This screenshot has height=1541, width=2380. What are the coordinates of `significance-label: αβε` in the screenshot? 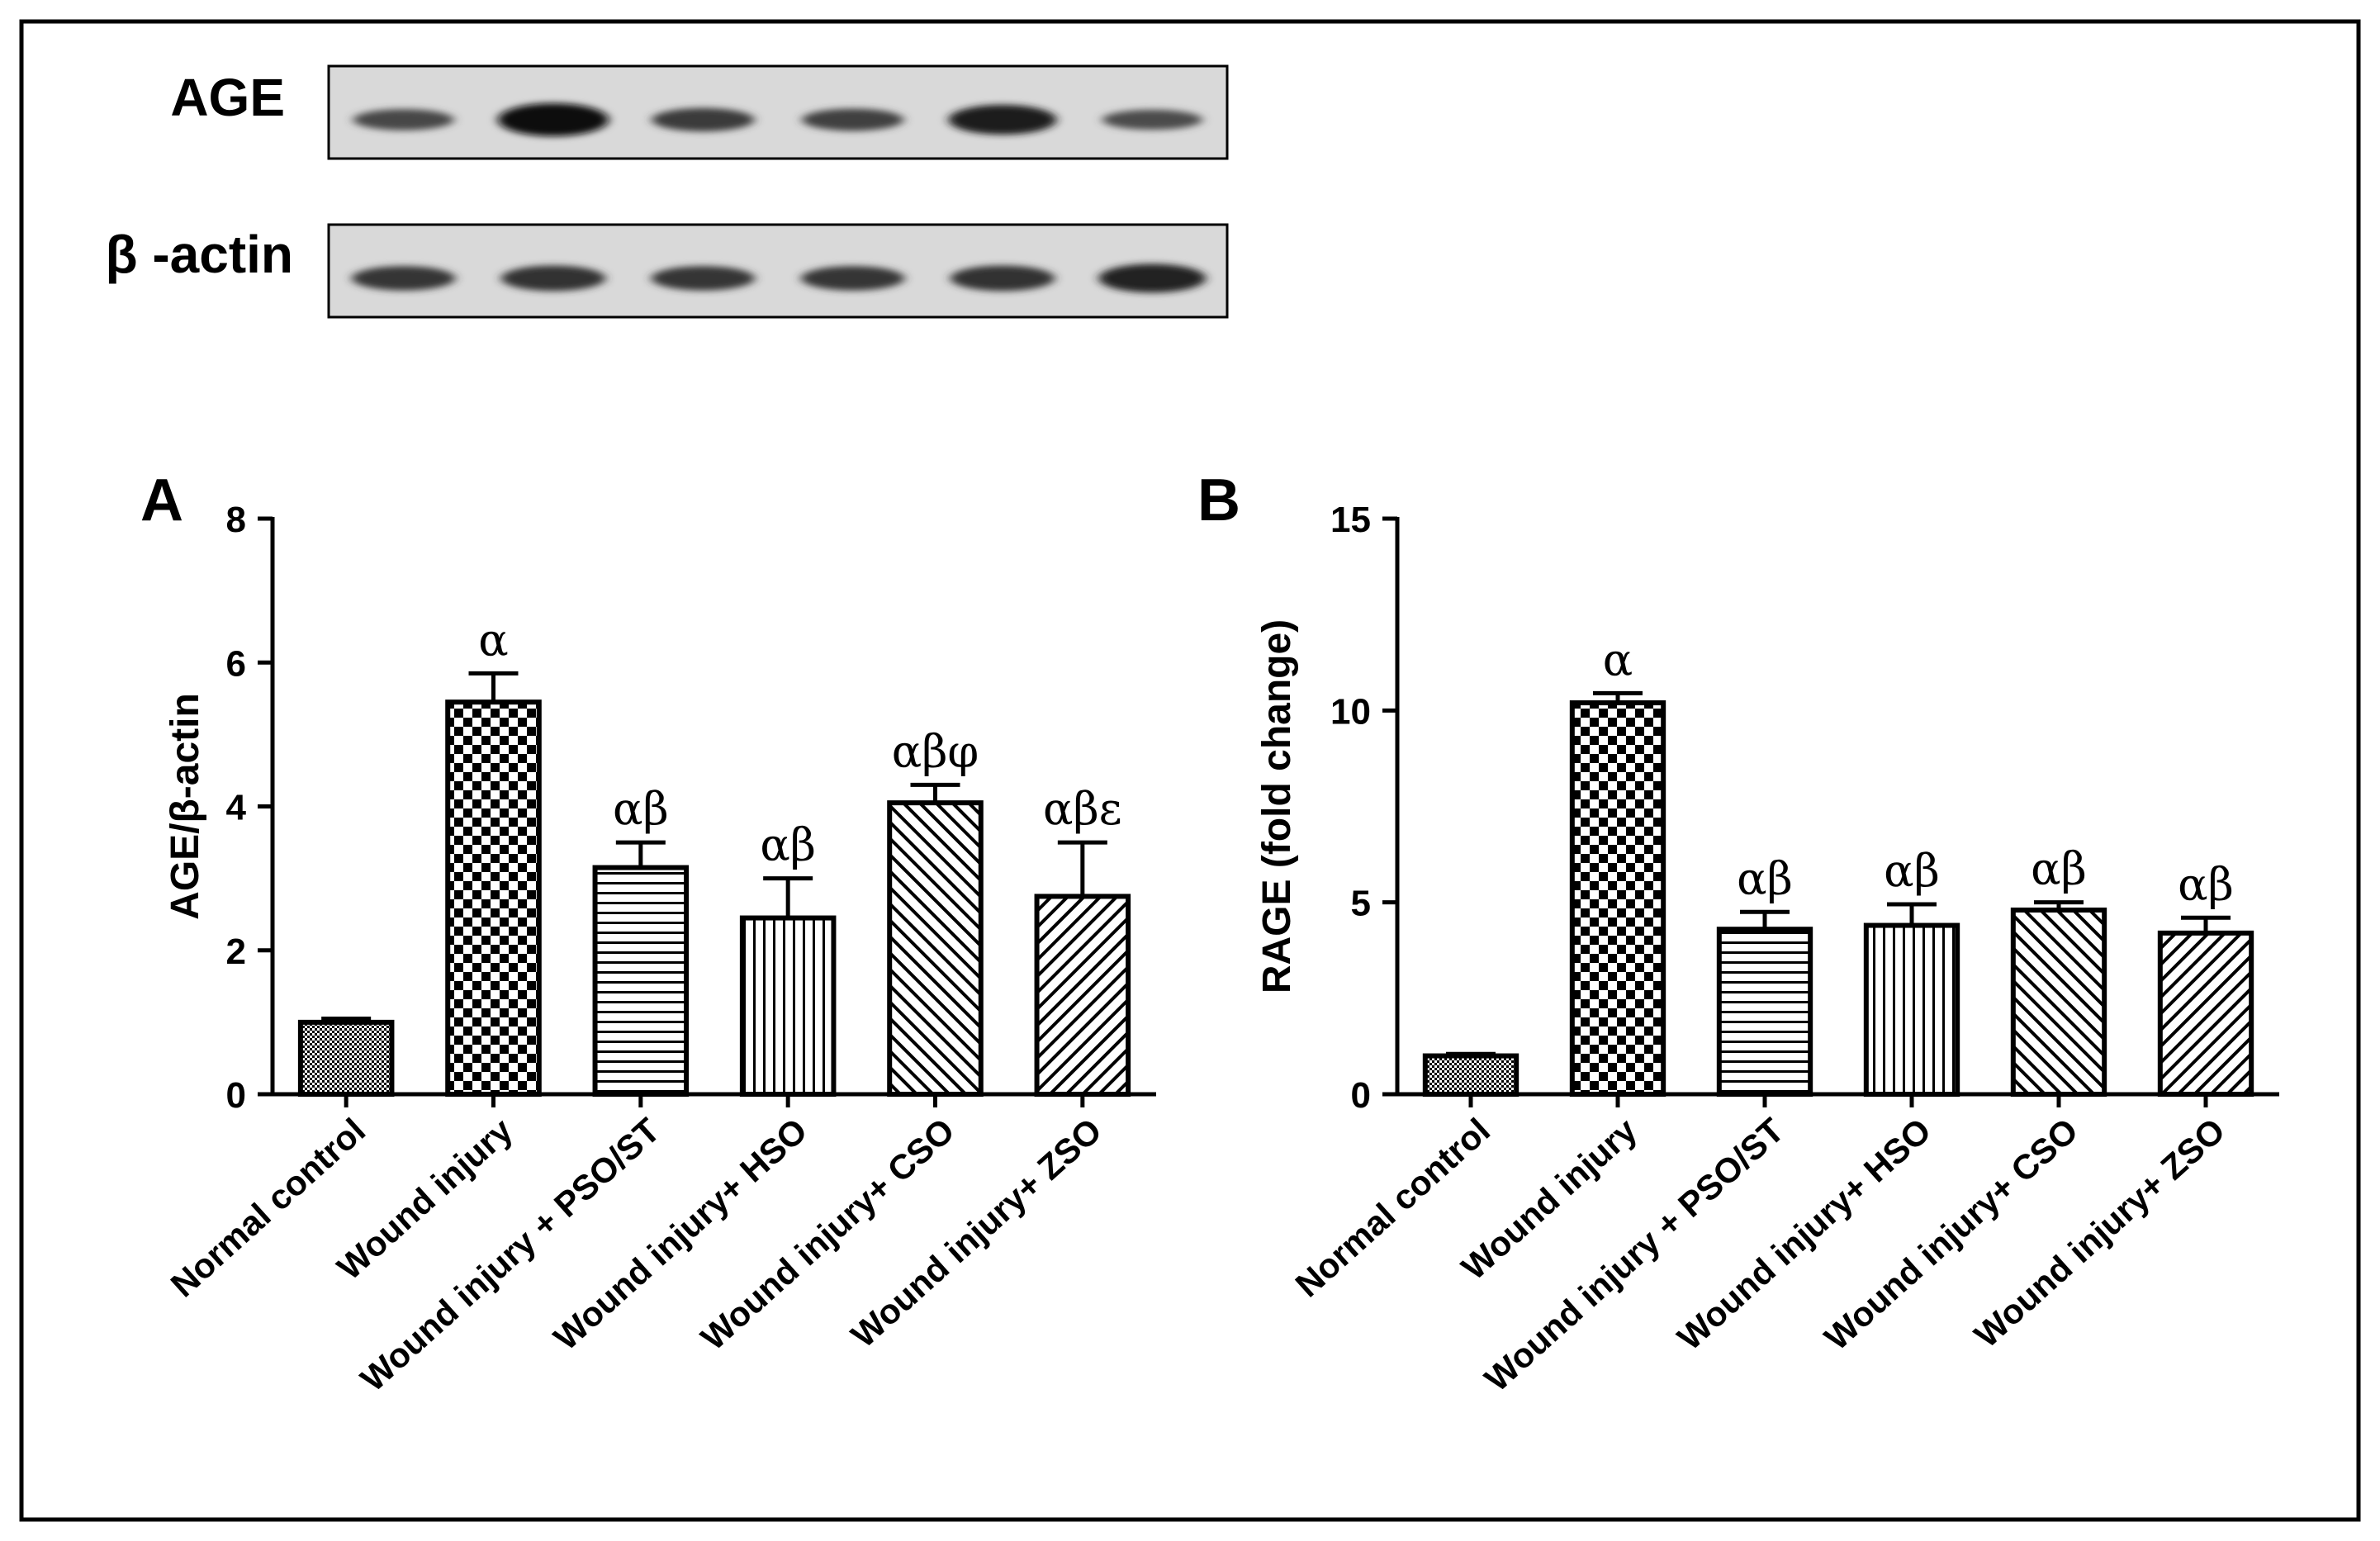 It's located at (1082, 809).